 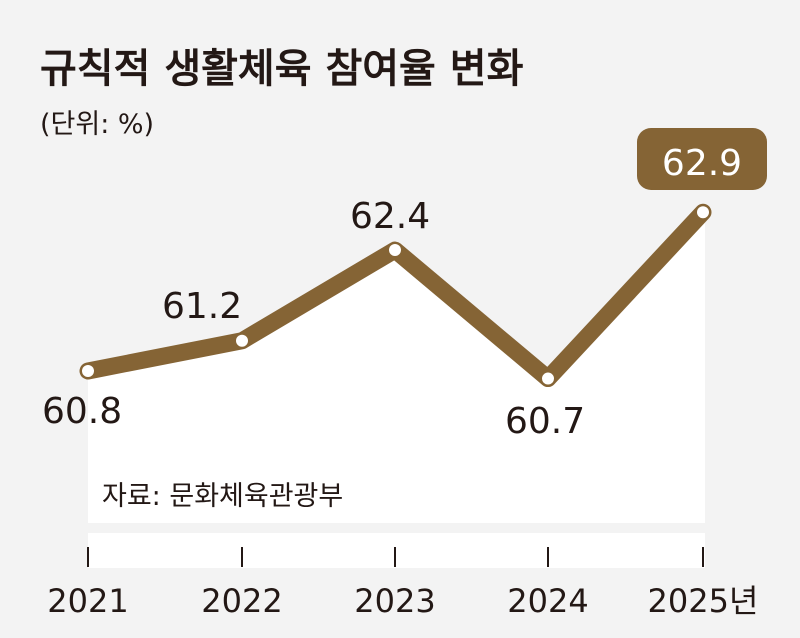 I want to click on data-label: 60.8, so click(x=82, y=411).